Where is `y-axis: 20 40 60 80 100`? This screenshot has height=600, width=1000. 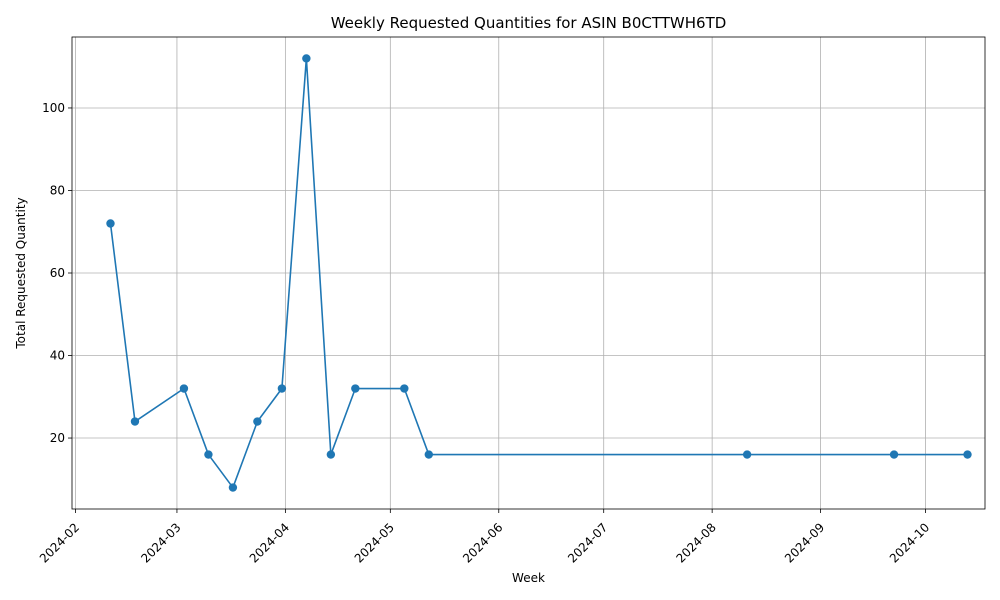 y-axis: 20 40 60 80 100 is located at coordinates (57, 273).